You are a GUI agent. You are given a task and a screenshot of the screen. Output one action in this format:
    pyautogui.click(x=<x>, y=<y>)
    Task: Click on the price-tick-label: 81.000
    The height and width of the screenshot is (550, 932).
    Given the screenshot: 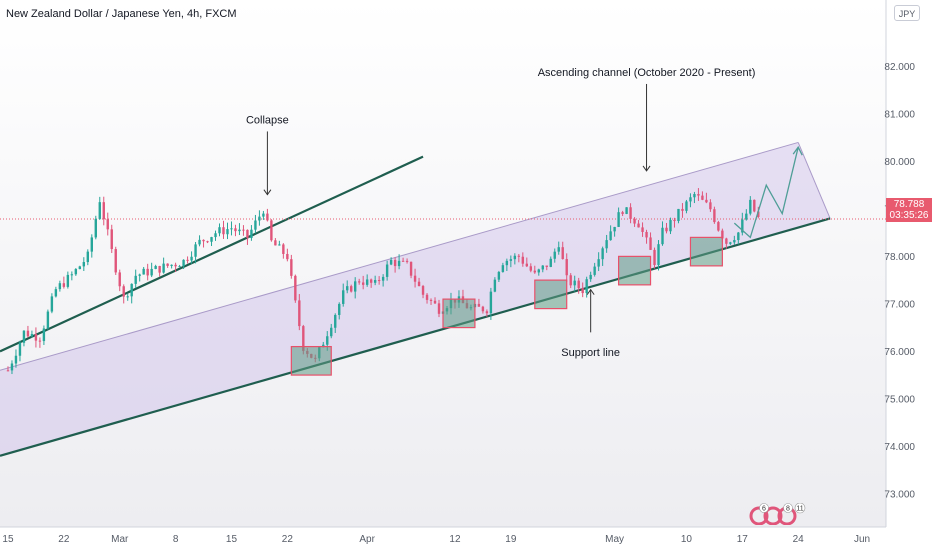 What is the action you would take?
    pyautogui.click(x=899, y=114)
    